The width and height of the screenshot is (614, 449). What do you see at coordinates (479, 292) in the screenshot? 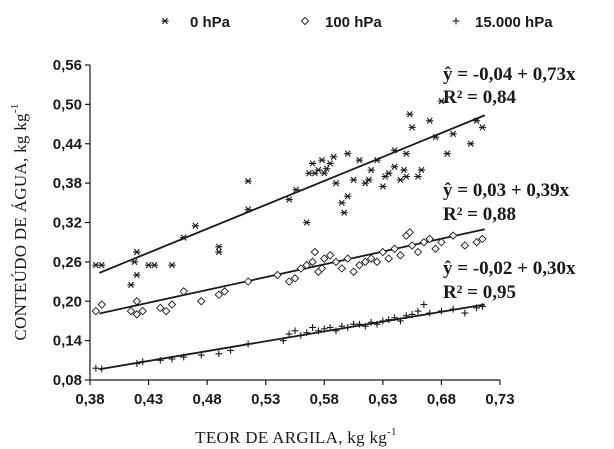
I see `r2-15000-hpa: R² = 0,95` at bounding box center [479, 292].